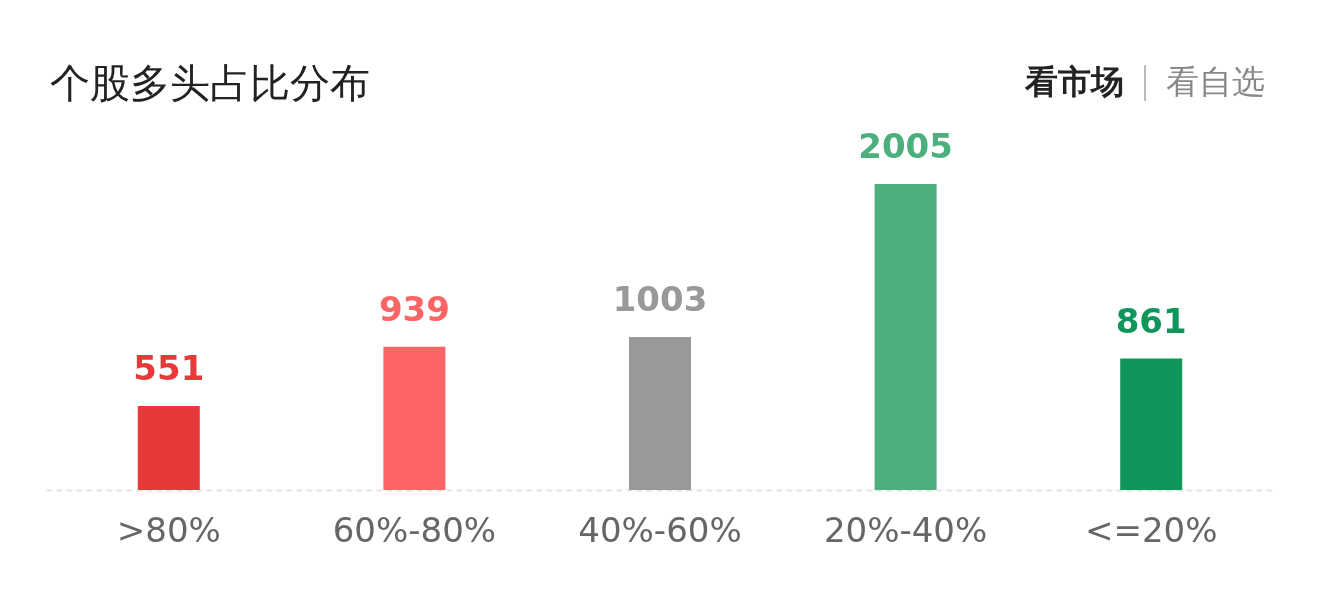  Describe the element at coordinates (905, 146) in the screenshot. I see `data-label: 2005` at that location.